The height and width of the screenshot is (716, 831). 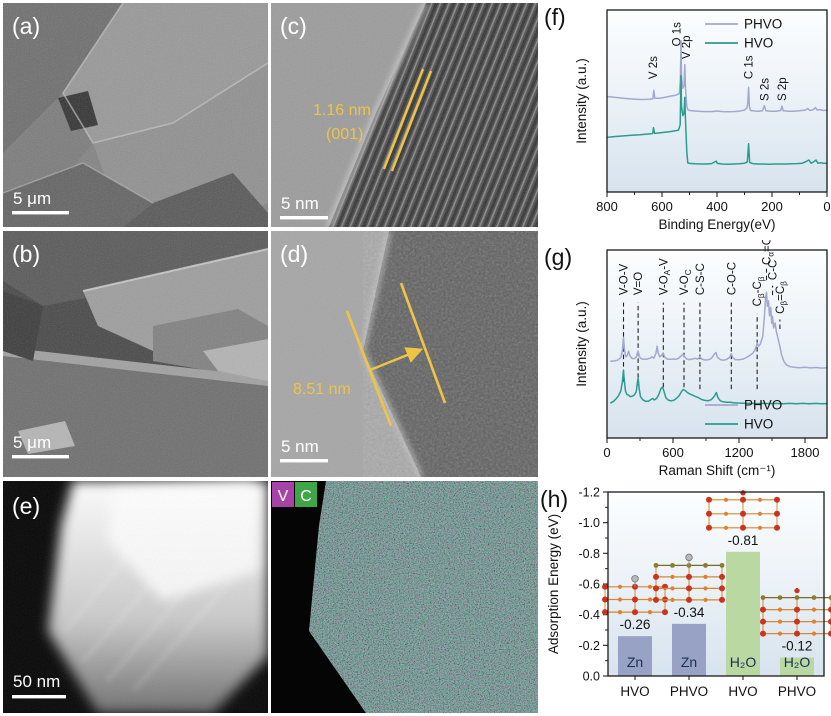 What do you see at coordinates (589, 646) in the screenshot?
I see `svg-text: -0.2` at bounding box center [589, 646].